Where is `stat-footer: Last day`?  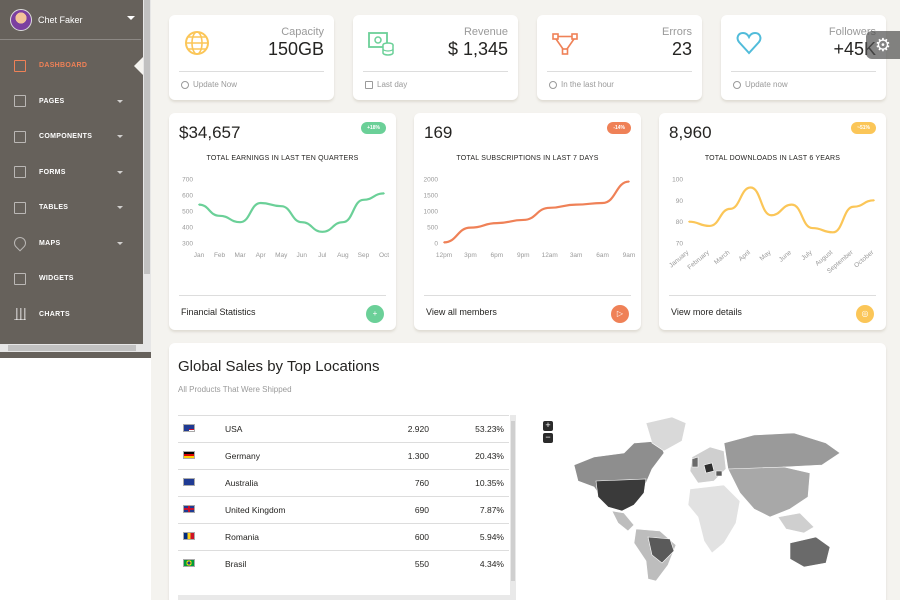
stat-footer: Last day is located at coordinates (386, 84).